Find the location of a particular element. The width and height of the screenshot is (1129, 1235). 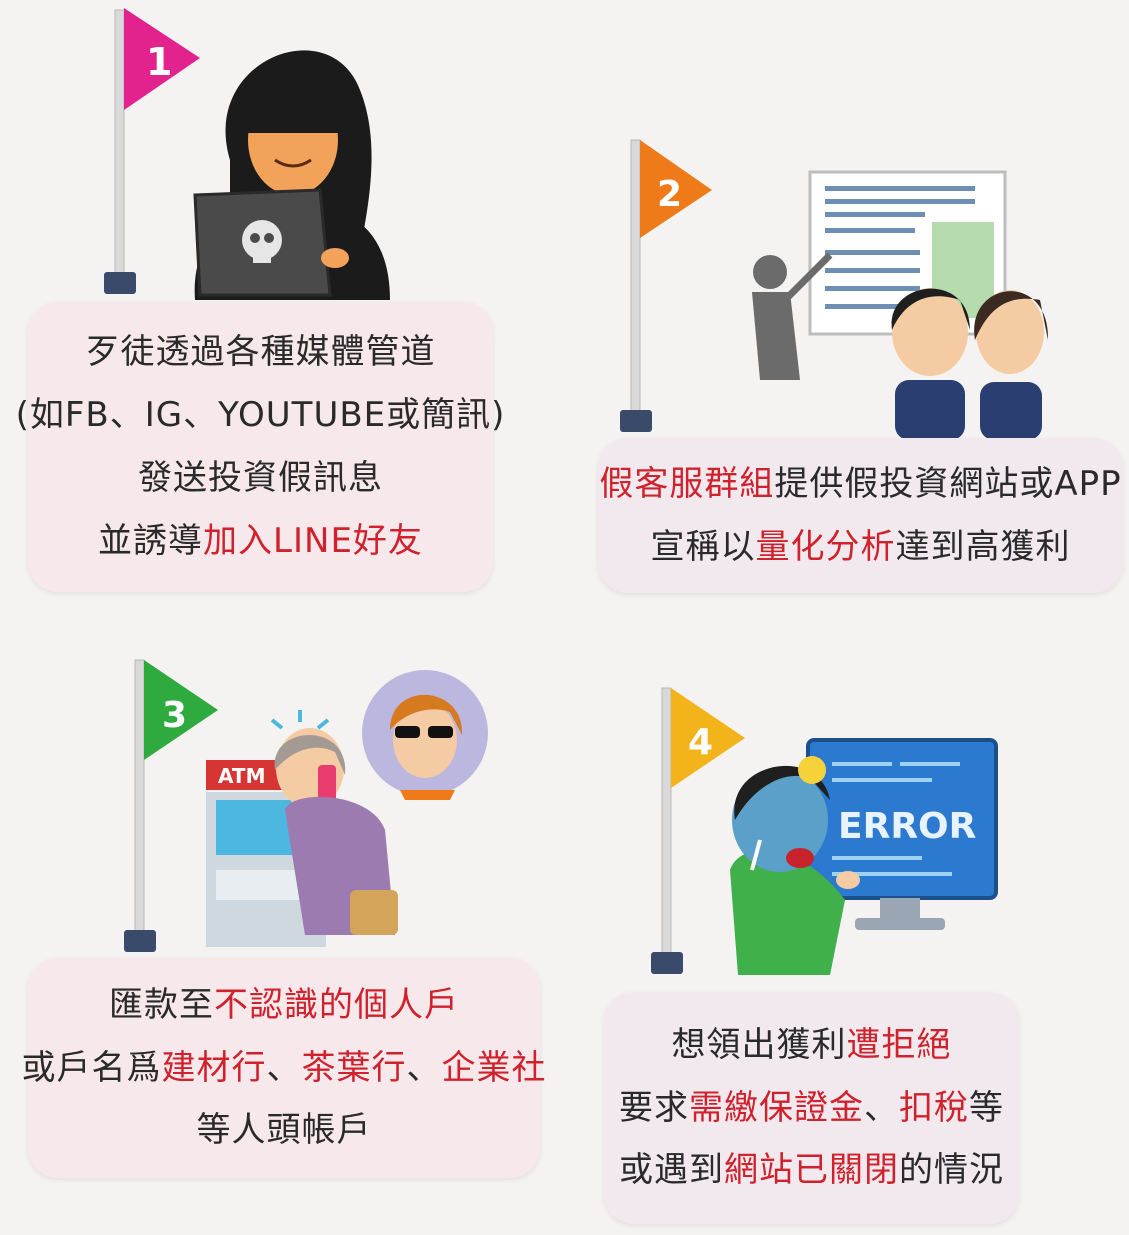

flag-number-2: 2 is located at coordinates (669, 194).